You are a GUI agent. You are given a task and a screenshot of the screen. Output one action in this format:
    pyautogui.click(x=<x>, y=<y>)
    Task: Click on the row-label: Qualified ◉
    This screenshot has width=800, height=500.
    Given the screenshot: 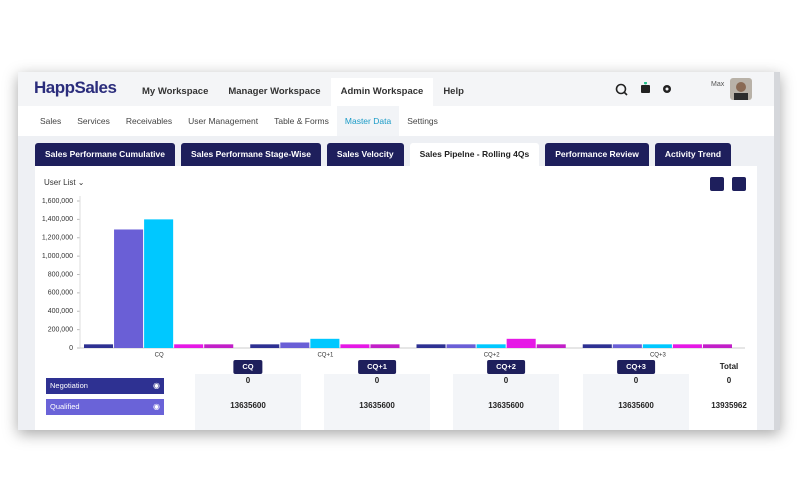 What is the action you would take?
    pyautogui.click(x=105, y=407)
    